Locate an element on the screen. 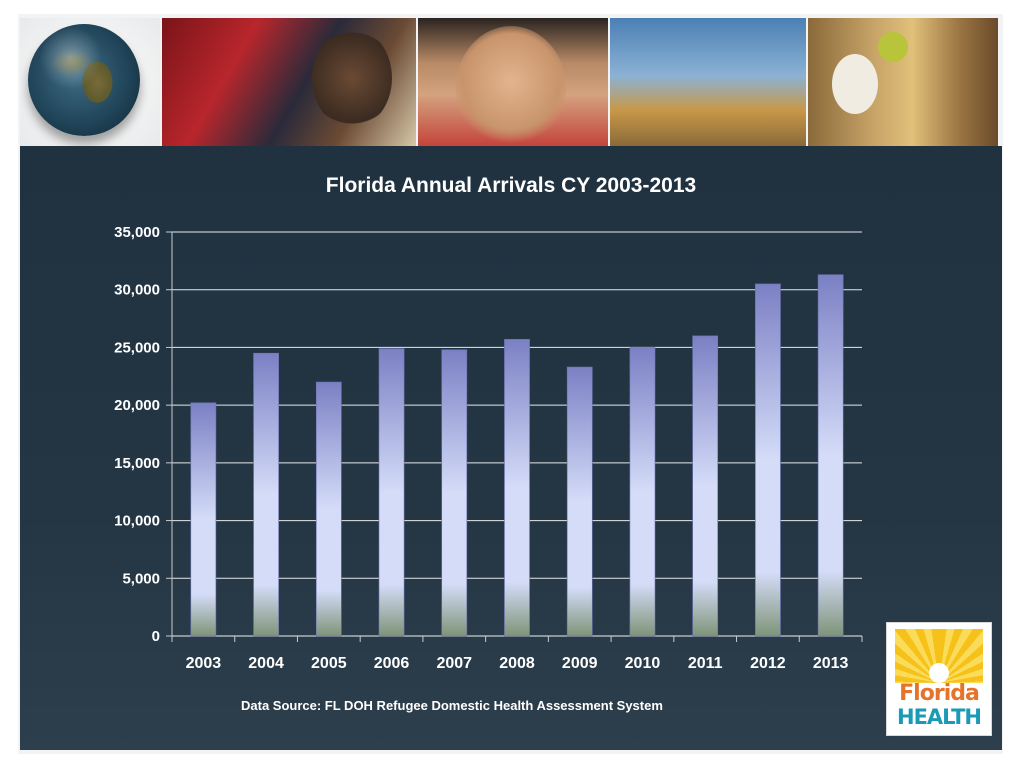 The image size is (1024, 768). bar-2007 is located at coordinates (454, 493).